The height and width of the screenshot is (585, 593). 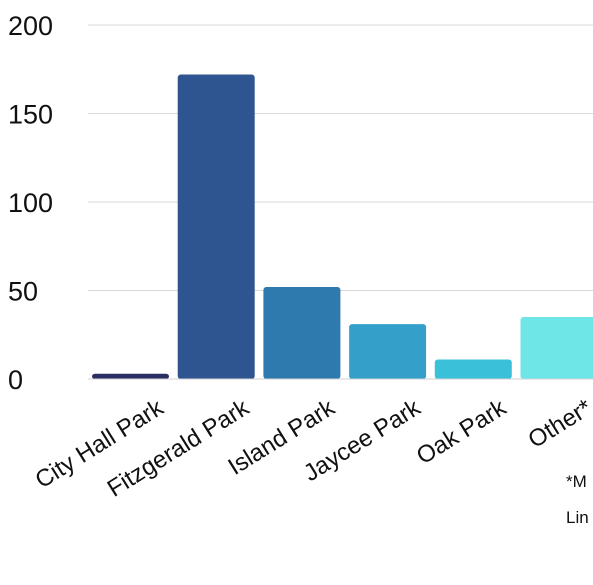 What do you see at coordinates (556, 348) in the screenshot?
I see `bar-other` at bounding box center [556, 348].